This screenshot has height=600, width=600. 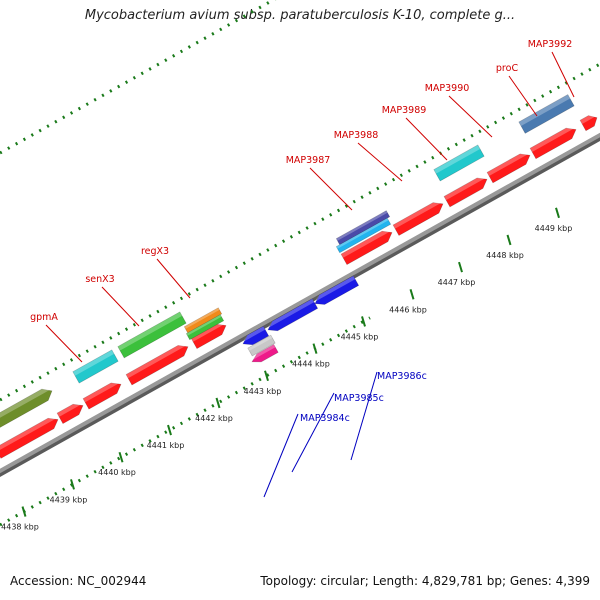 I want to click on scale-tick-label: 4439 kbp, so click(x=69, y=499).